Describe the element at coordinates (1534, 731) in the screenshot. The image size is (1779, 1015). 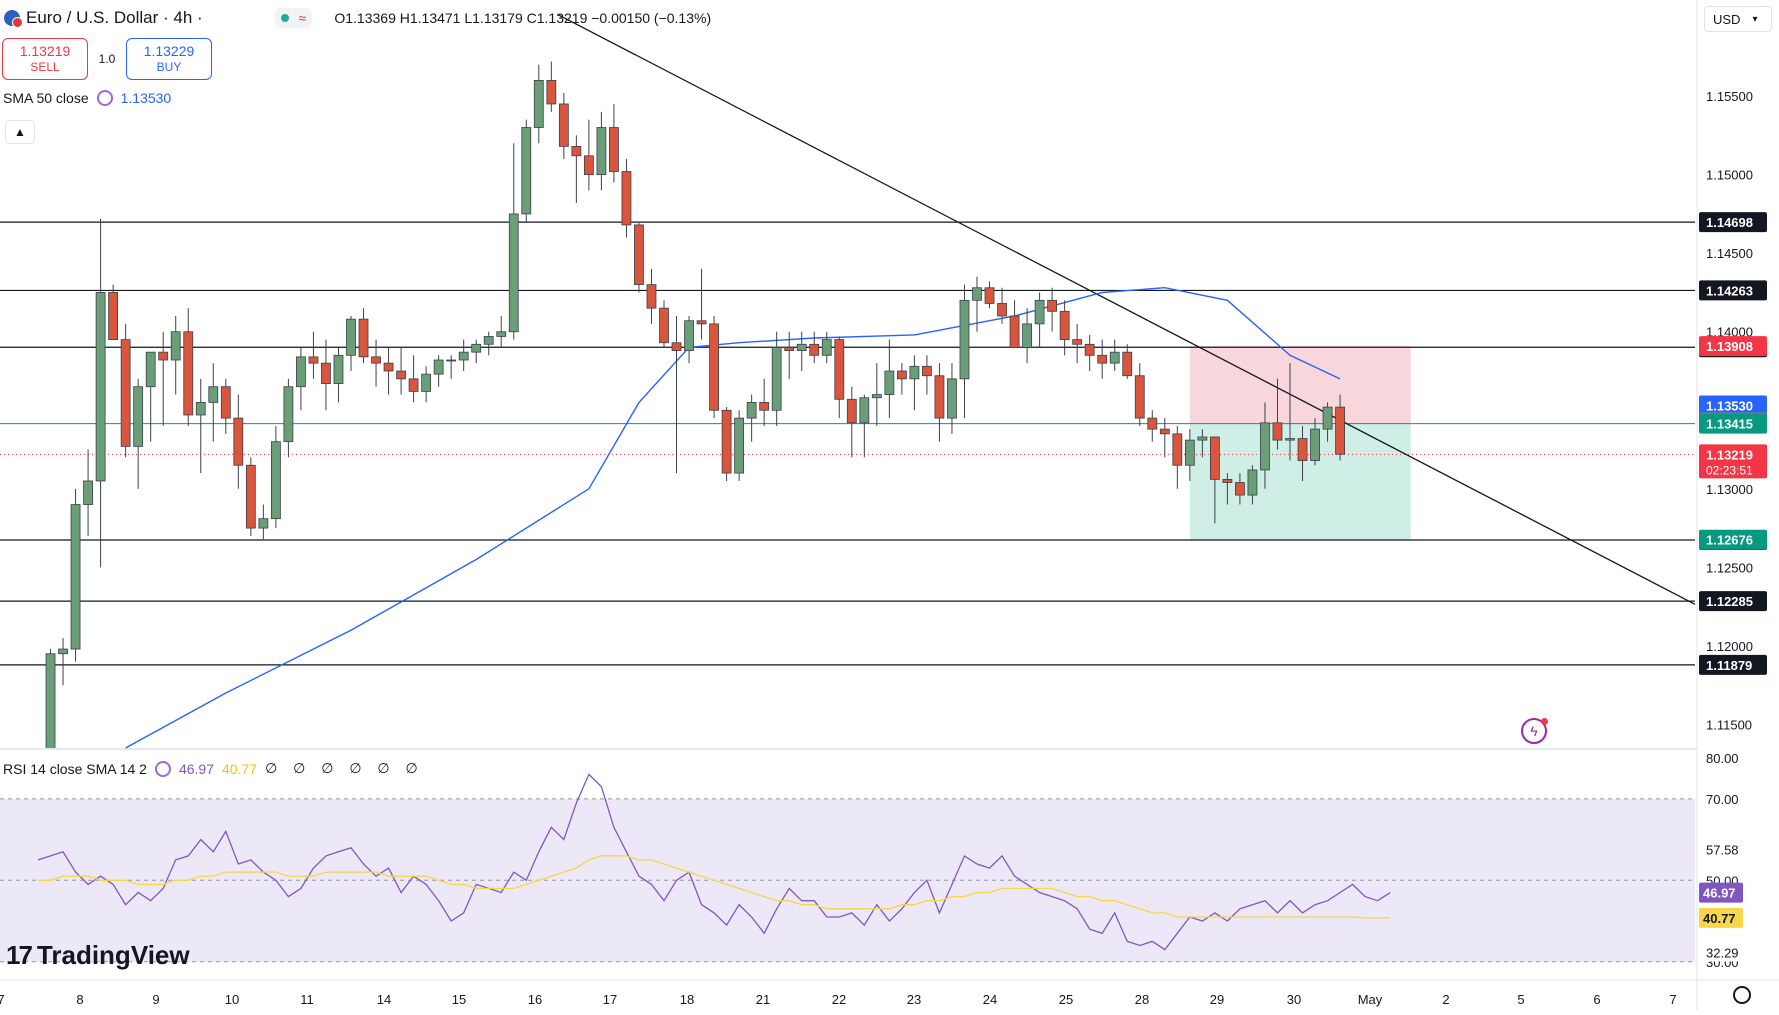
I see `alert-bolt-icon: ϟ` at that location.